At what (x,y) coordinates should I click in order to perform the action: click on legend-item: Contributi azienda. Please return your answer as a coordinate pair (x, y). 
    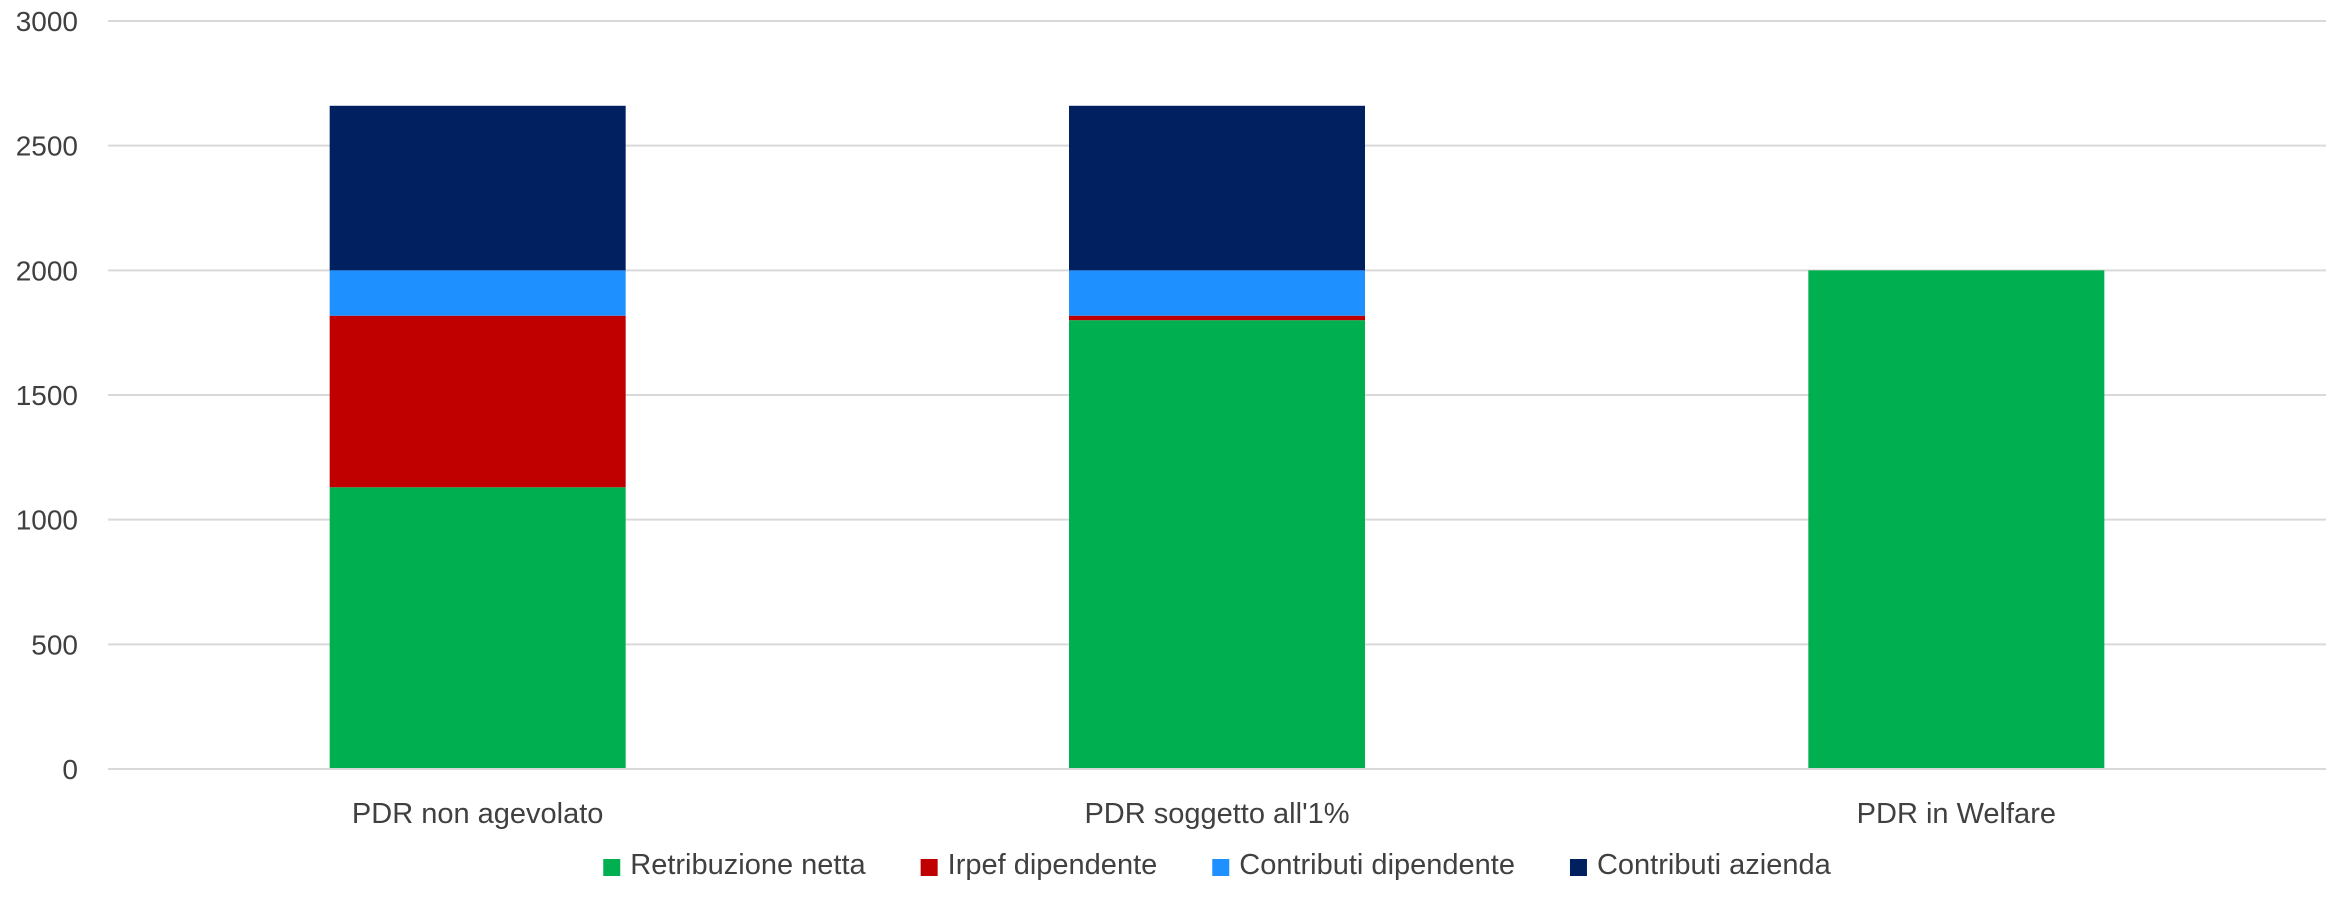
    Looking at the image, I should click on (1700, 865).